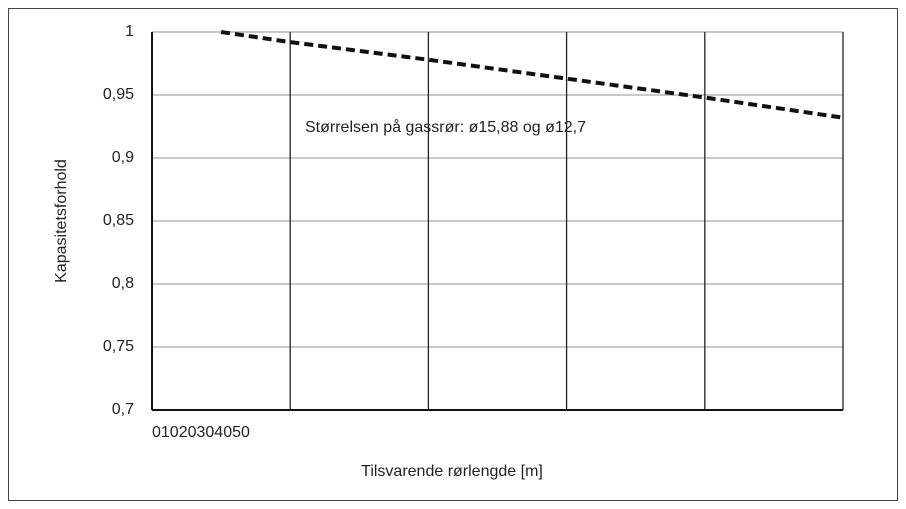 The image size is (906, 509). I want to click on annotation: Størrelsen på gassrør: ø15,88 og ø12,7, so click(445, 127).